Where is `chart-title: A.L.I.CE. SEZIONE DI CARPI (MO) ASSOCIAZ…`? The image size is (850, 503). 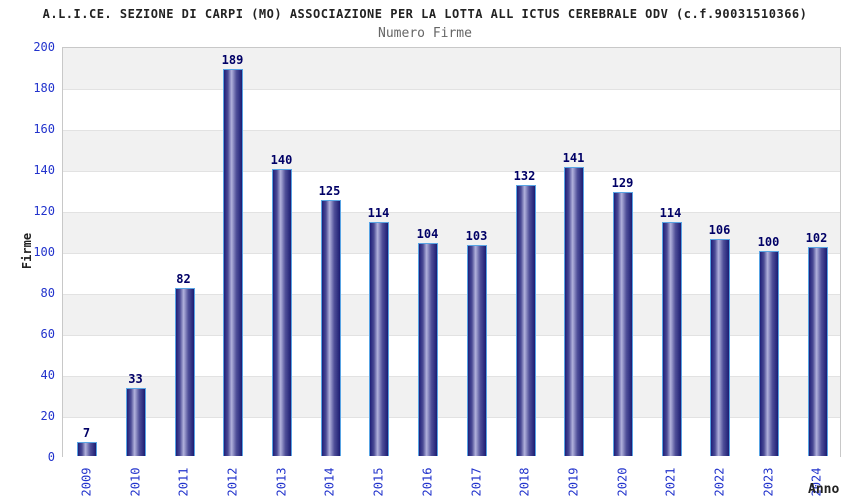 chart-title: A.L.I.CE. SEZIONE DI CARPI (MO) ASSOCIAZ… is located at coordinates (425, 14).